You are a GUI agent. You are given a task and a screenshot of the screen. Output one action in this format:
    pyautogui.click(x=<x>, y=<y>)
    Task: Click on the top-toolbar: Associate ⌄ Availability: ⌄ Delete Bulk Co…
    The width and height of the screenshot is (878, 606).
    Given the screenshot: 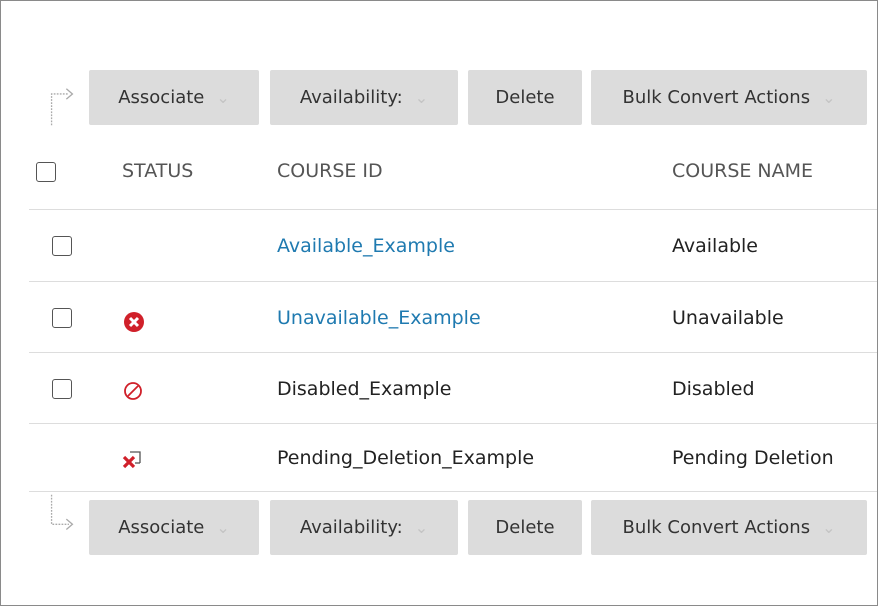 What is the action you would take?
    pyautogui.click(x=439, y=98)
    